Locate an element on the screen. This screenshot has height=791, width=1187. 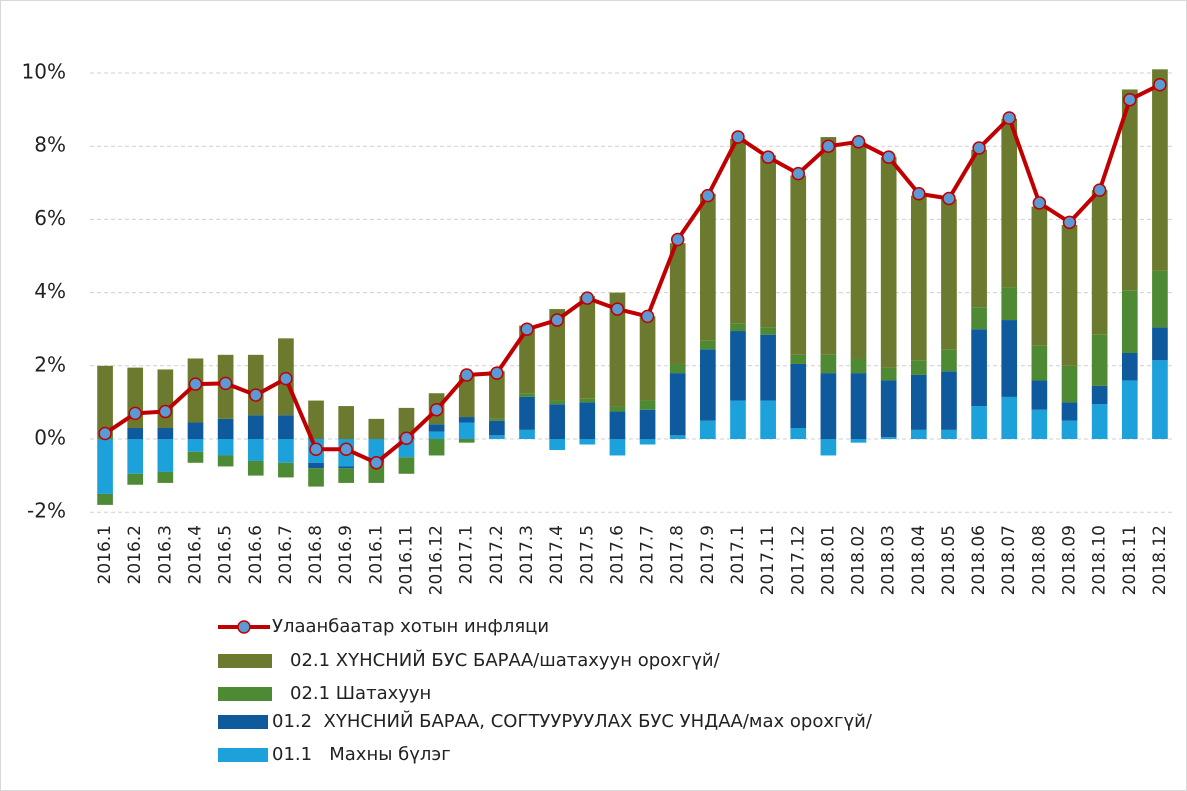
x-tick-label: 2018.05 is located at coordinates (949, 560).